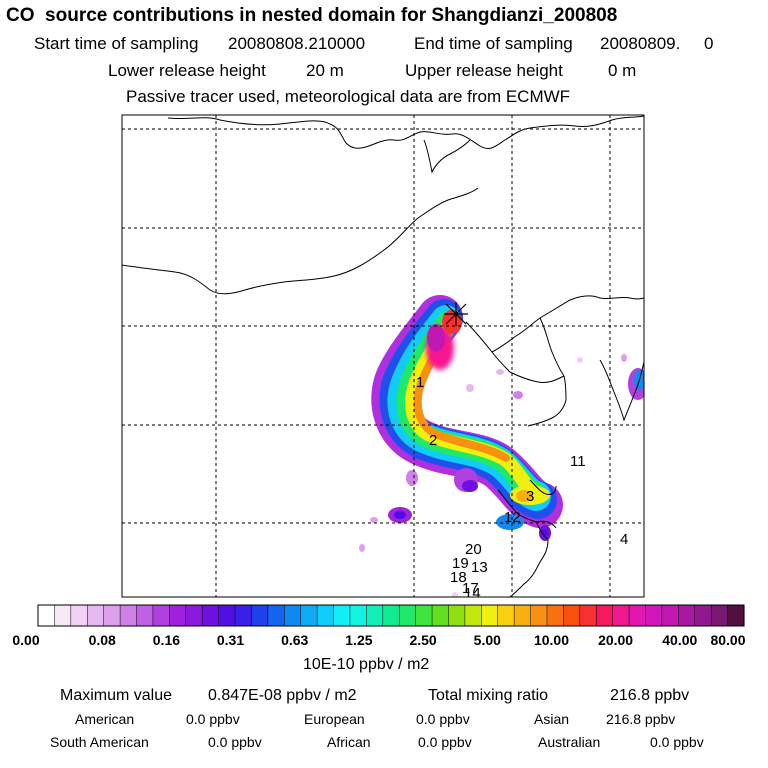 Image resolution: width=768 pixels, height=768 pixels. Describe the element at coordinates (641, 719) in the screenshot. I see `region-value: 216.8 ppbv` at that location.